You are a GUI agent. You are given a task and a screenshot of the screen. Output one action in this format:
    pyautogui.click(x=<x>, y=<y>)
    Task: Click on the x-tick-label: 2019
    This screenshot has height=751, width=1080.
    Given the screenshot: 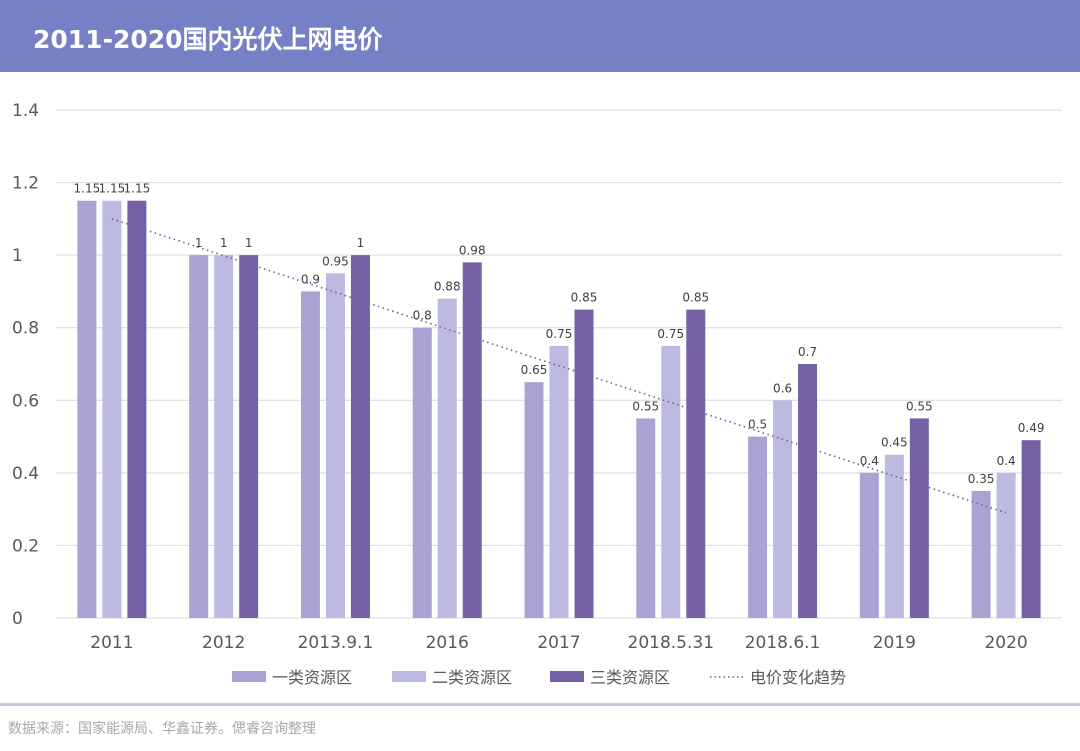 What is the action you would take?
    pyautogui.click(x=894, y=643)
    